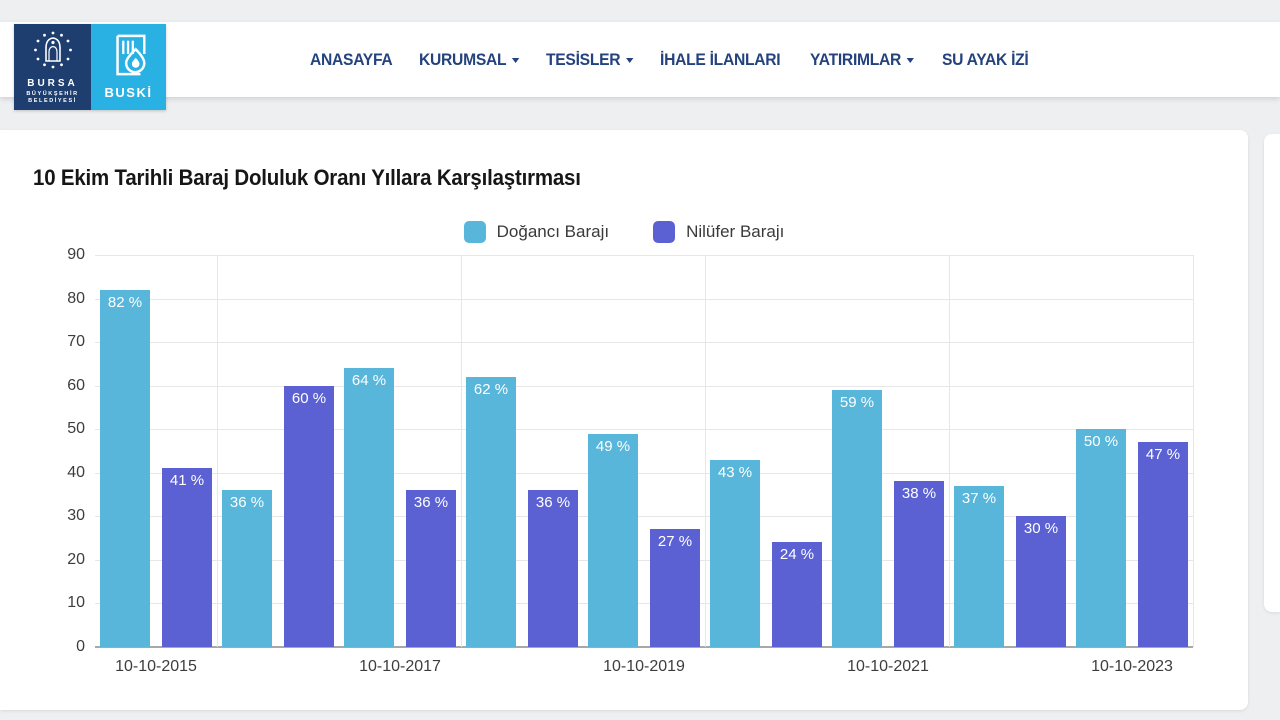 The height and width of the screenshot is (720, 1280). Describe the element at coordinates (1163, 544) in the screenshot. I see `bar-nilufer-10-10-2023: 47 %` at that location.